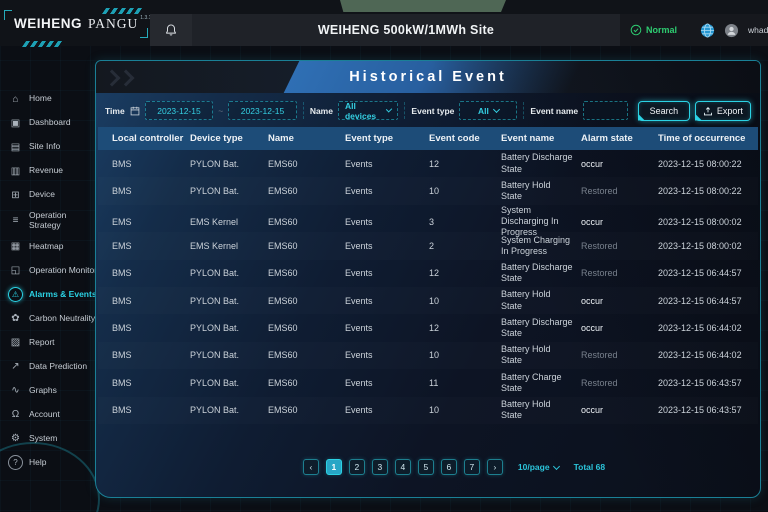  I want to click on event-type-select: All, so click(488, 110).